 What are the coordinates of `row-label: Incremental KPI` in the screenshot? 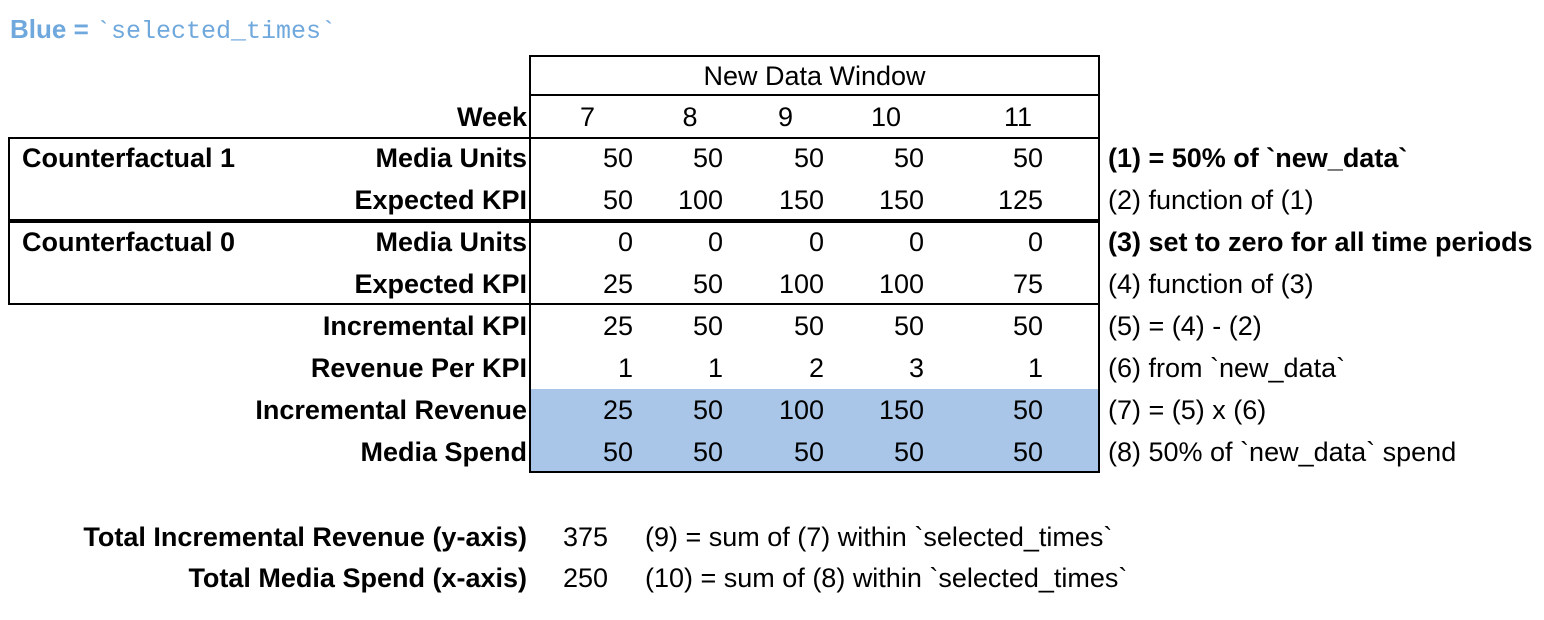 It's located at (424, 326).